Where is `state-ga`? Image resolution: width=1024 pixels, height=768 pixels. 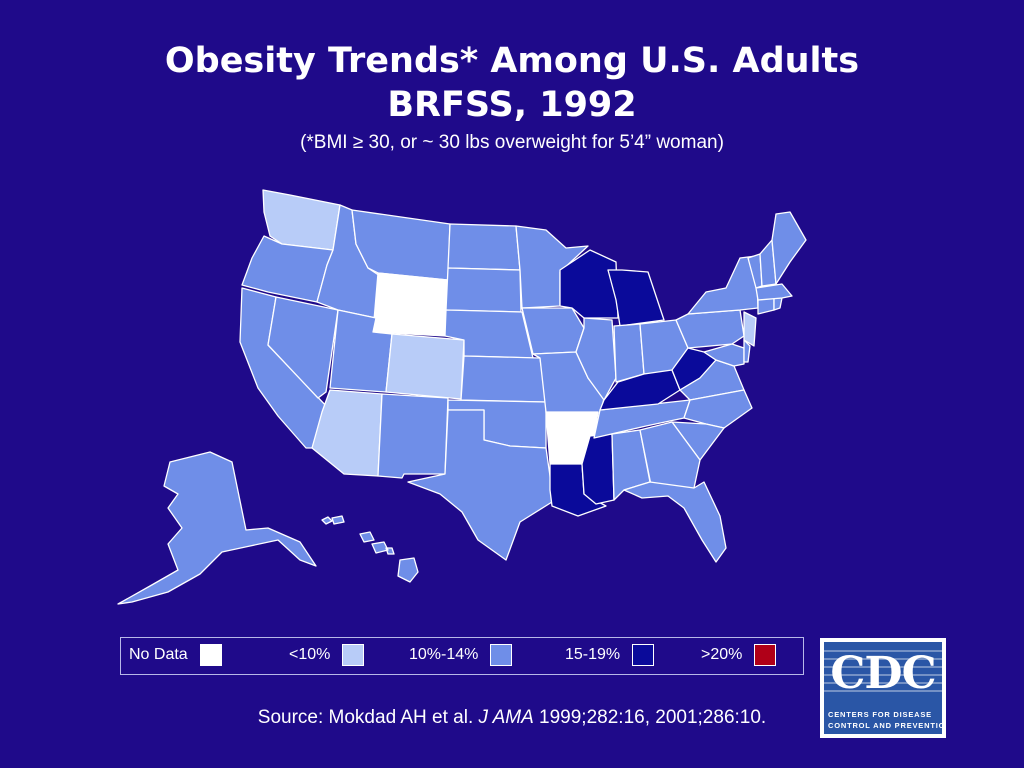 state-ga is located at coordinates (670, 456).